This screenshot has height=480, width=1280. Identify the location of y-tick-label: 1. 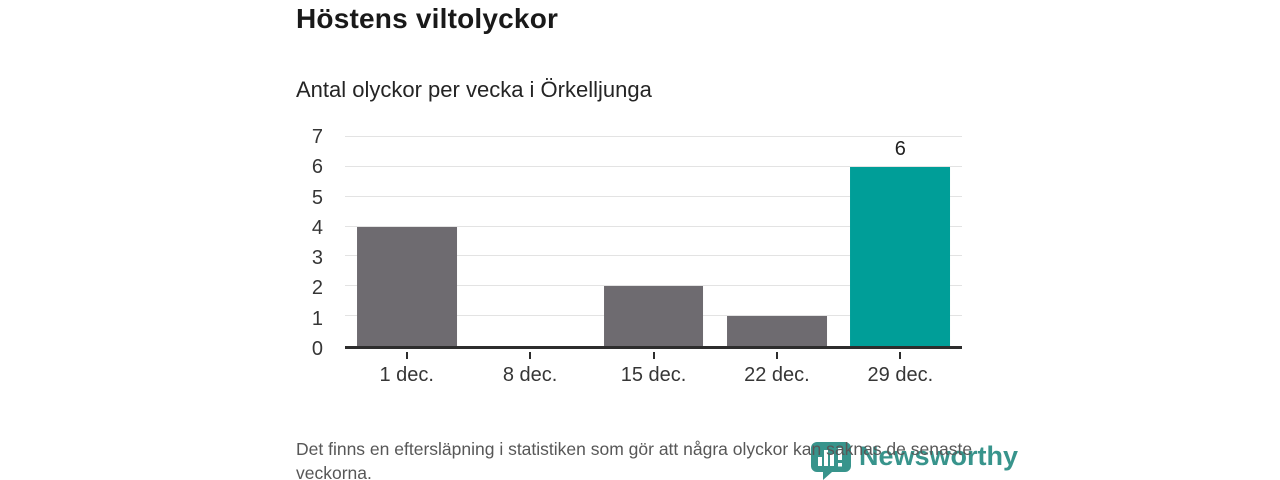
(317, 318).